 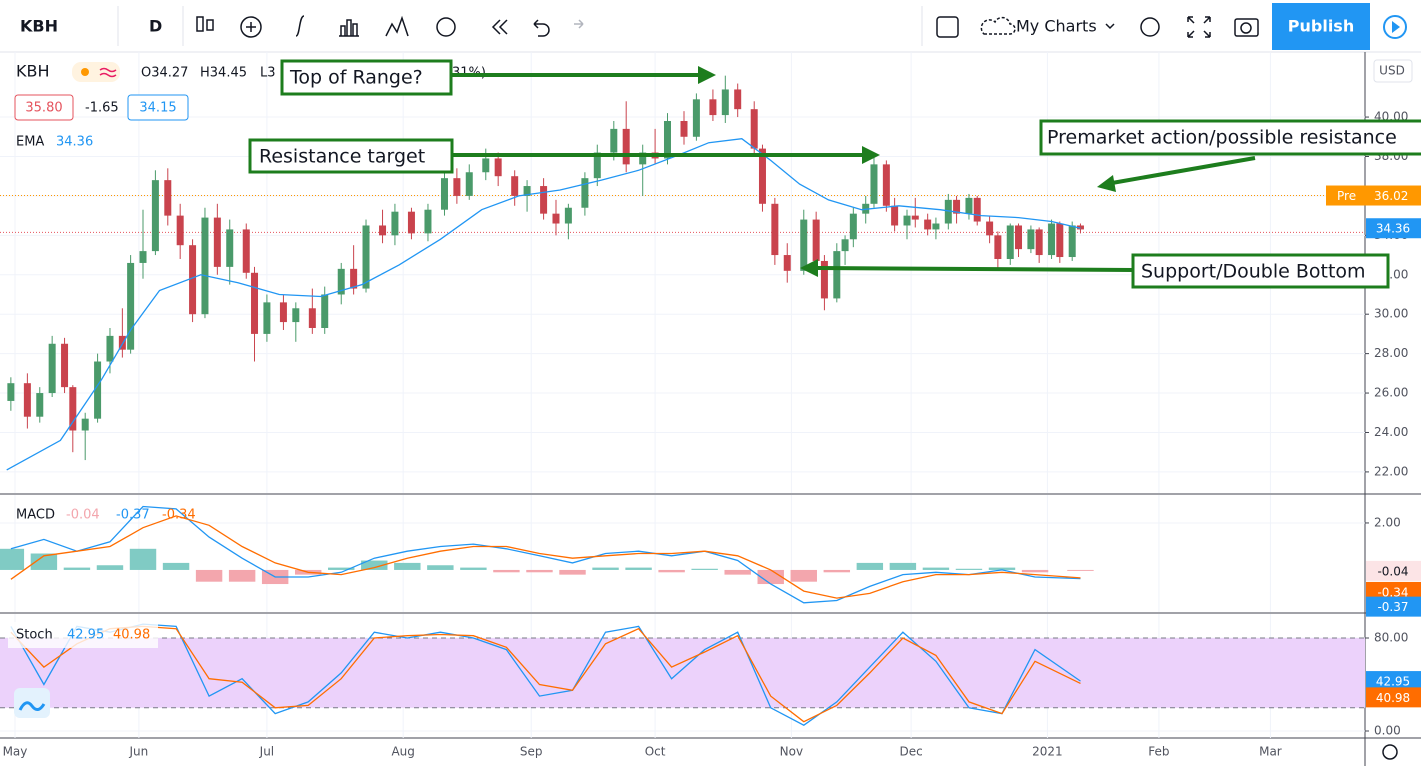 What do you see at coordinates (251, 27) in the screenshot?
I see `compare-icon` at bounding box center [251, 27].